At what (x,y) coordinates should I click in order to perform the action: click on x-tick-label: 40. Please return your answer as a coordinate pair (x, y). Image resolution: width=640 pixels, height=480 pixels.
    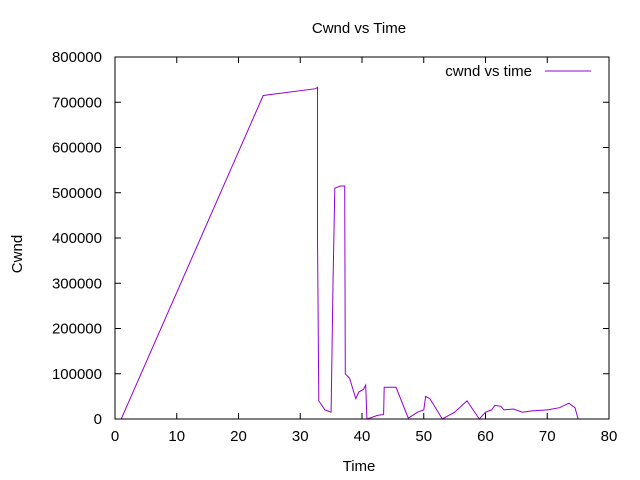
    Looking at the image, I should click on (362, 436).